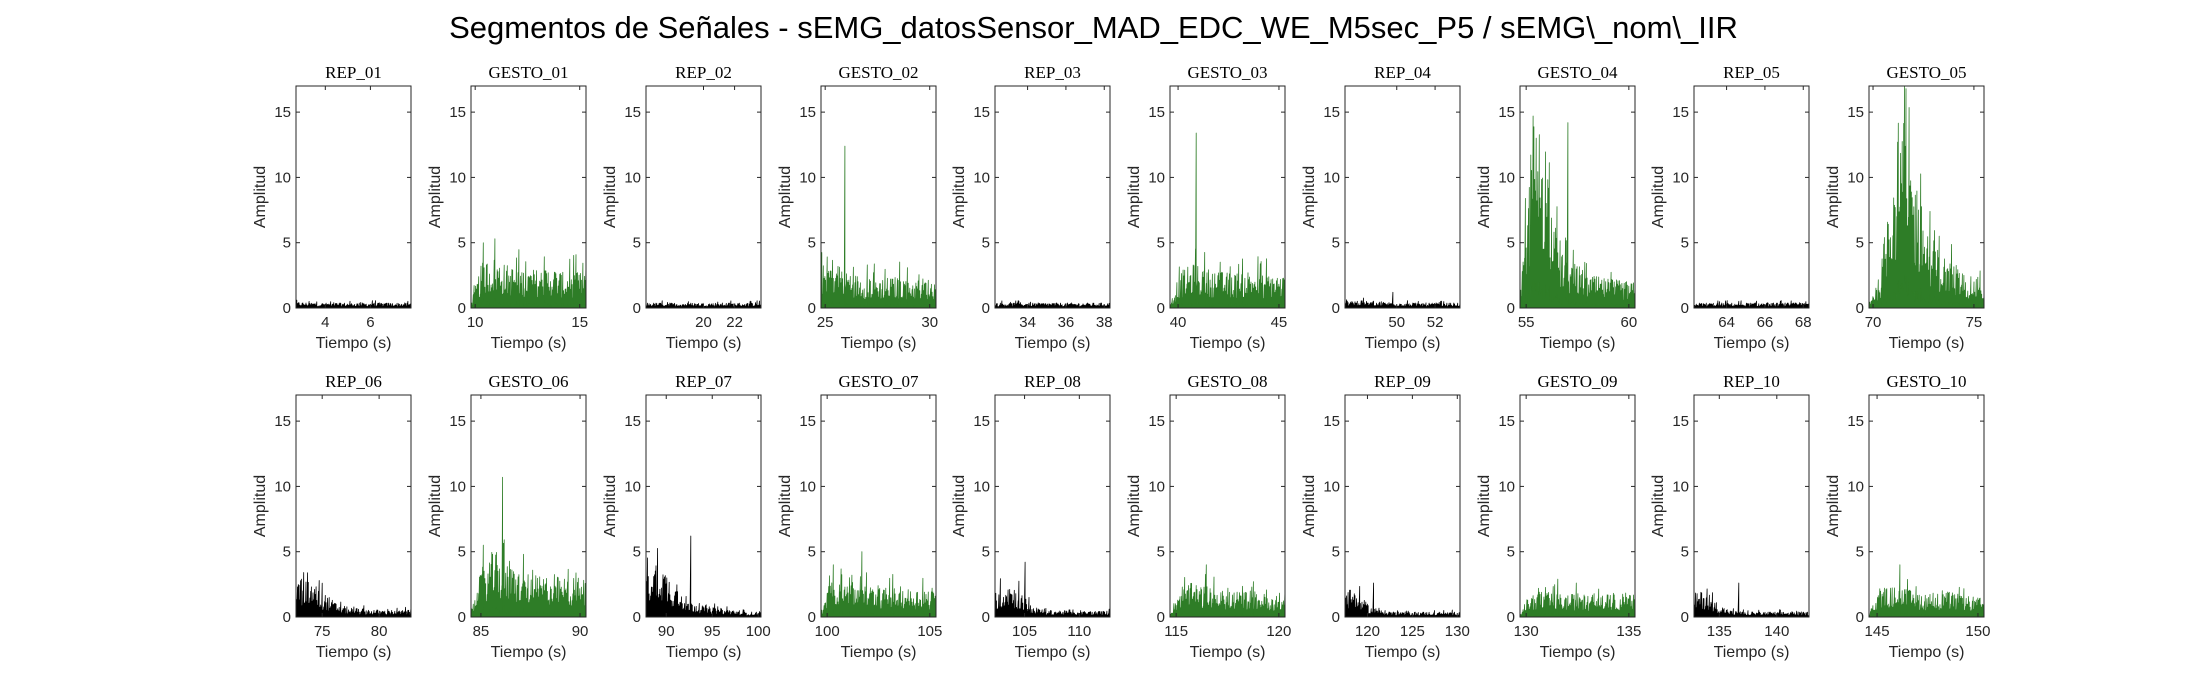  I want to click on x-tick-label: 30, so click(929, 322).